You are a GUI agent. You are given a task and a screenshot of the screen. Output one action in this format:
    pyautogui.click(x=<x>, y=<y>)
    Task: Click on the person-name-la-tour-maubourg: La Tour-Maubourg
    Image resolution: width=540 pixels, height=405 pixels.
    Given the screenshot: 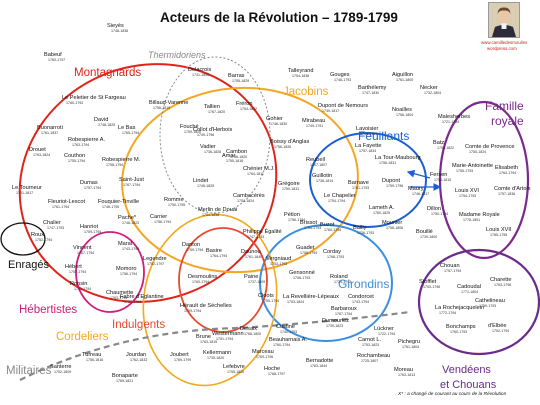 What is the action you would take?
    pyautogui.click(x=398, y=158)
    